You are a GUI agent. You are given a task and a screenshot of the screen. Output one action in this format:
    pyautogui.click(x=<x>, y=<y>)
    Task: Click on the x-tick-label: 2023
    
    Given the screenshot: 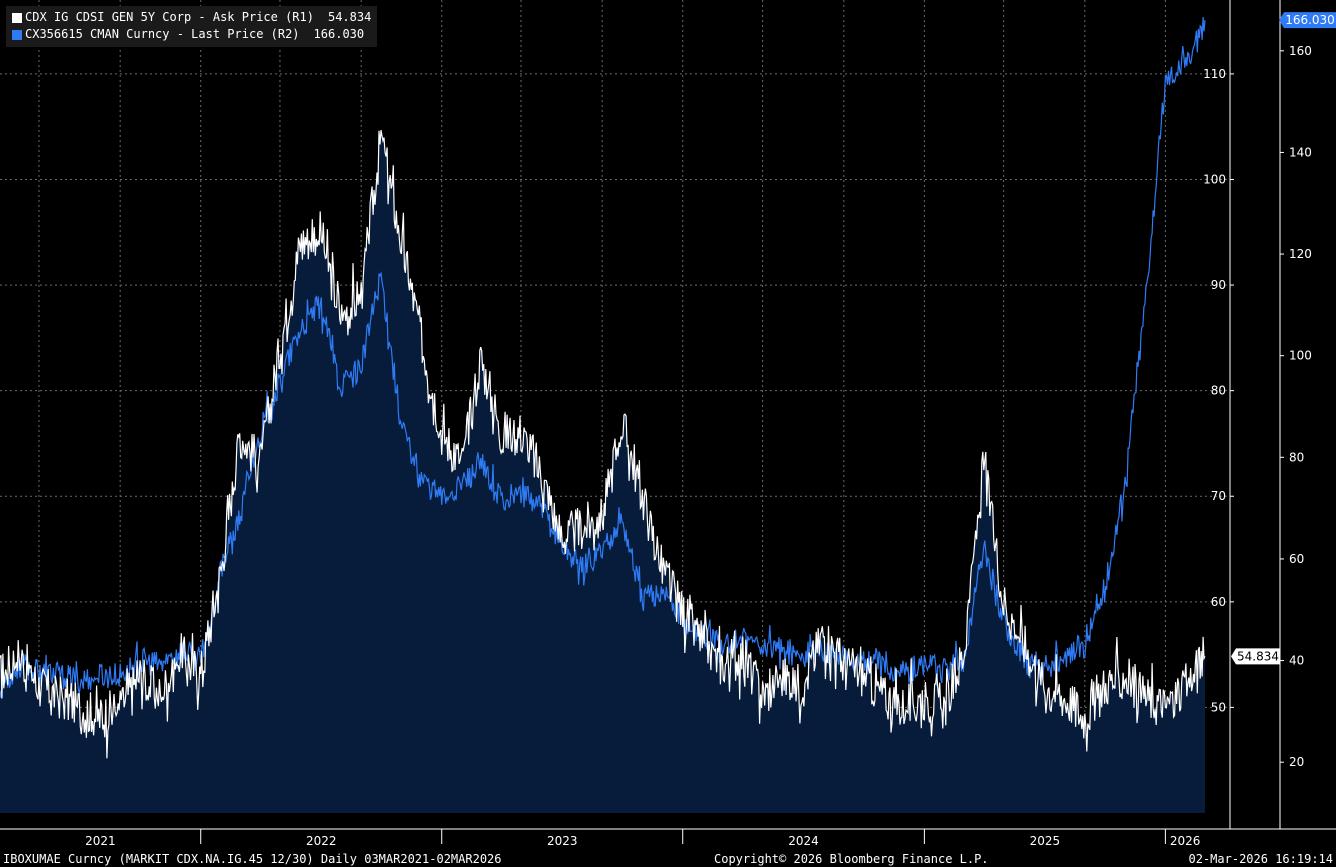 What is the action you would take?
    pyautogui.click(x=562, y=841)
    